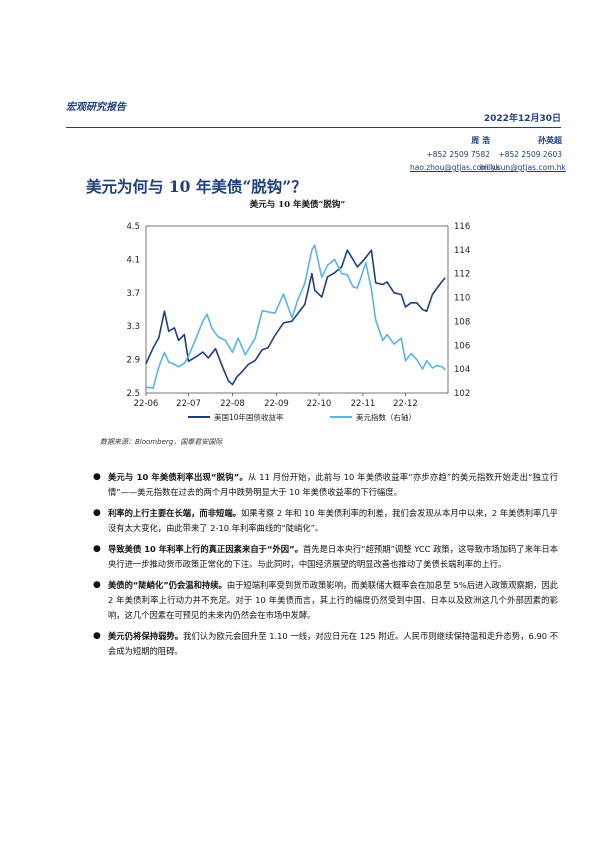 The width and height of the screenshot is (595, 842). I want to click on y-left-tick-label: 3.7, so click(133, 294).